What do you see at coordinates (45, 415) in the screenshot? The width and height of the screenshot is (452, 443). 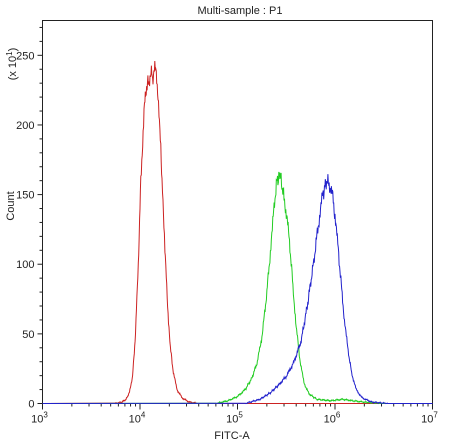 I see `x-tick-exponent: 3` at bounding box center [45, 415].